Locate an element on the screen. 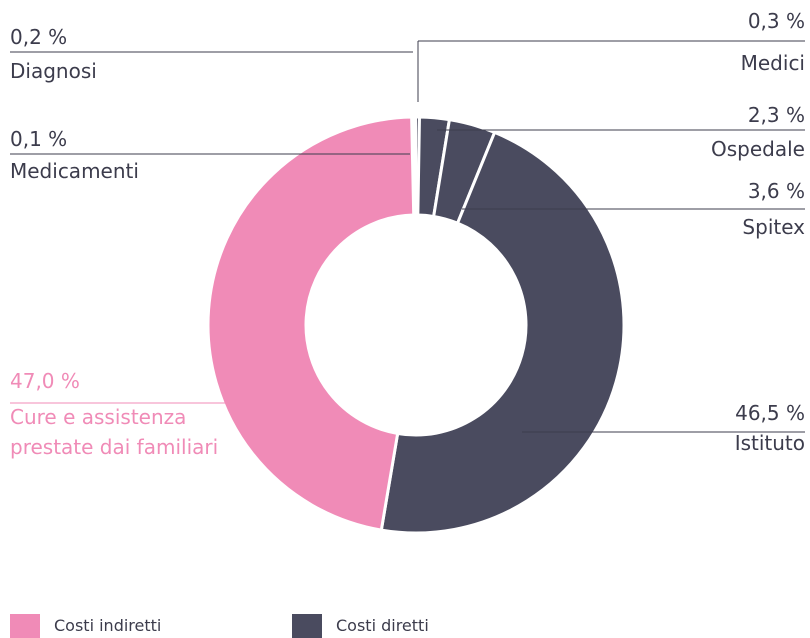  value-label: 46,5 % is located at coordinates (770, 413).